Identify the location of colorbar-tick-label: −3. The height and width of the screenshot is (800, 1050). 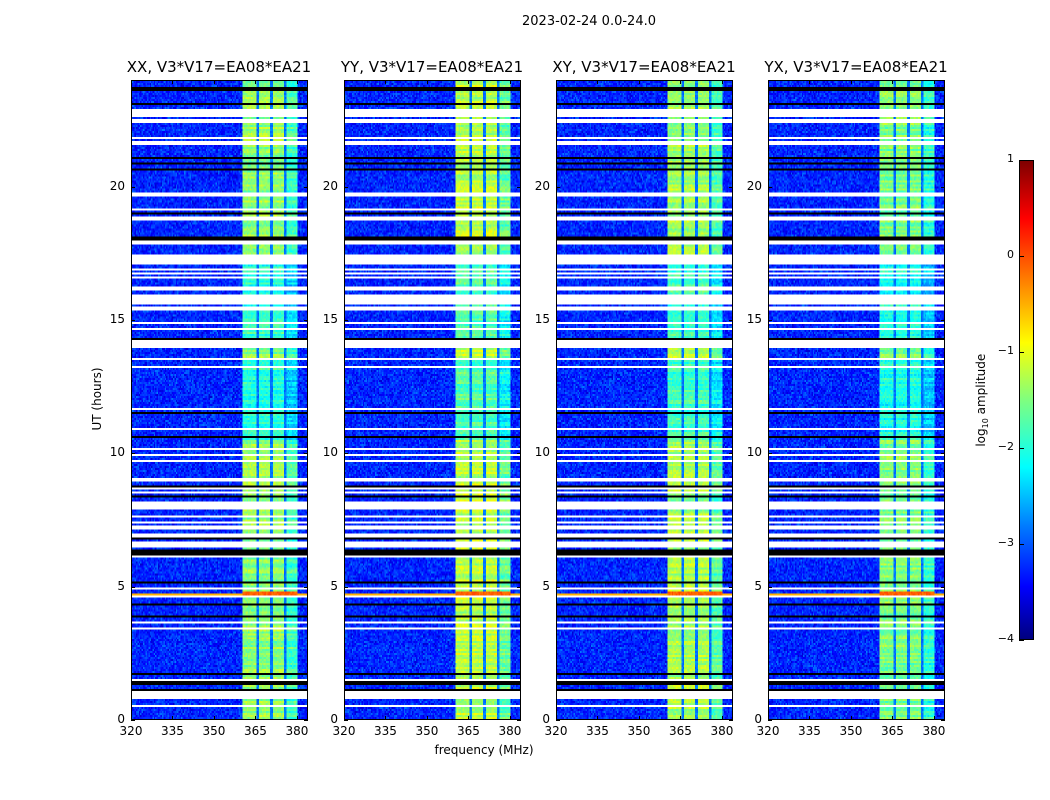
(1005, 542).